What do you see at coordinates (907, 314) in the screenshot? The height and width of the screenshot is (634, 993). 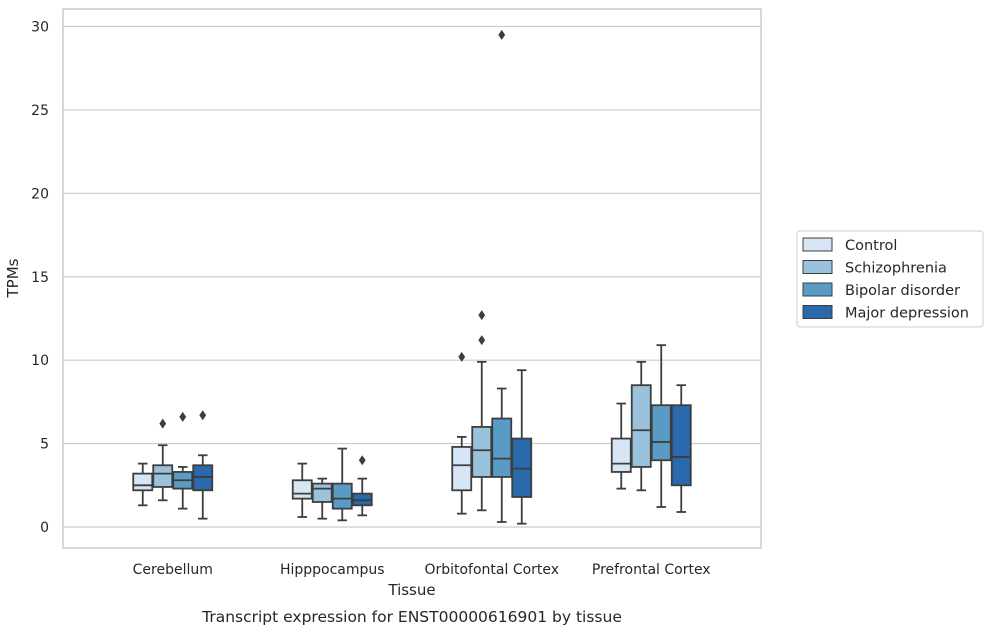 I see `legend-label: Major depression` at bounding box center [907, 314].